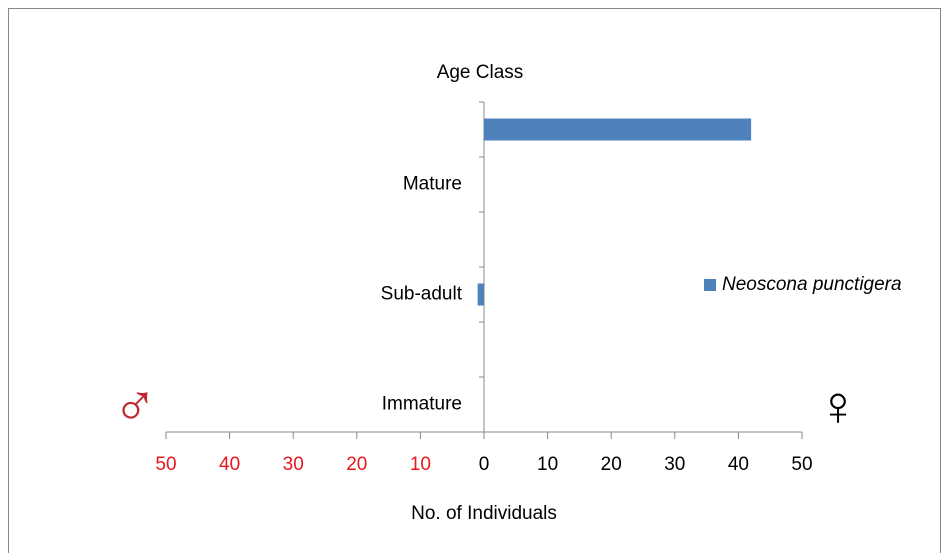 Image resolution: width=942 pixels, height=558 pixels. What do you see at coordinates (484, 464) in the screenshot?
I see `x-tick-label: 0` at bounding box center [484, 464].